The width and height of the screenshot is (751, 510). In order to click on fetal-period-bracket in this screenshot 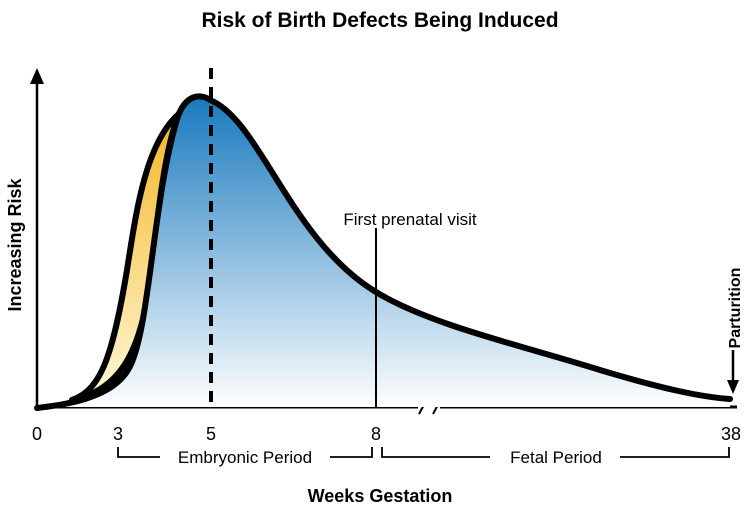, I will do `click(555, 452)`.